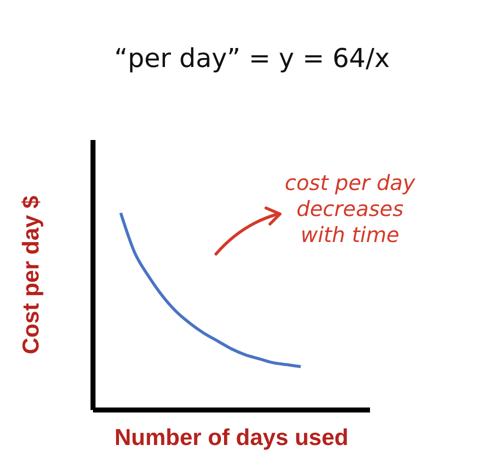 This screenshot has height=474, width=504. Describe the element at coordinates (350, 209) in the screenshot. I see `annotation: cost per day decreases with time` at that location.